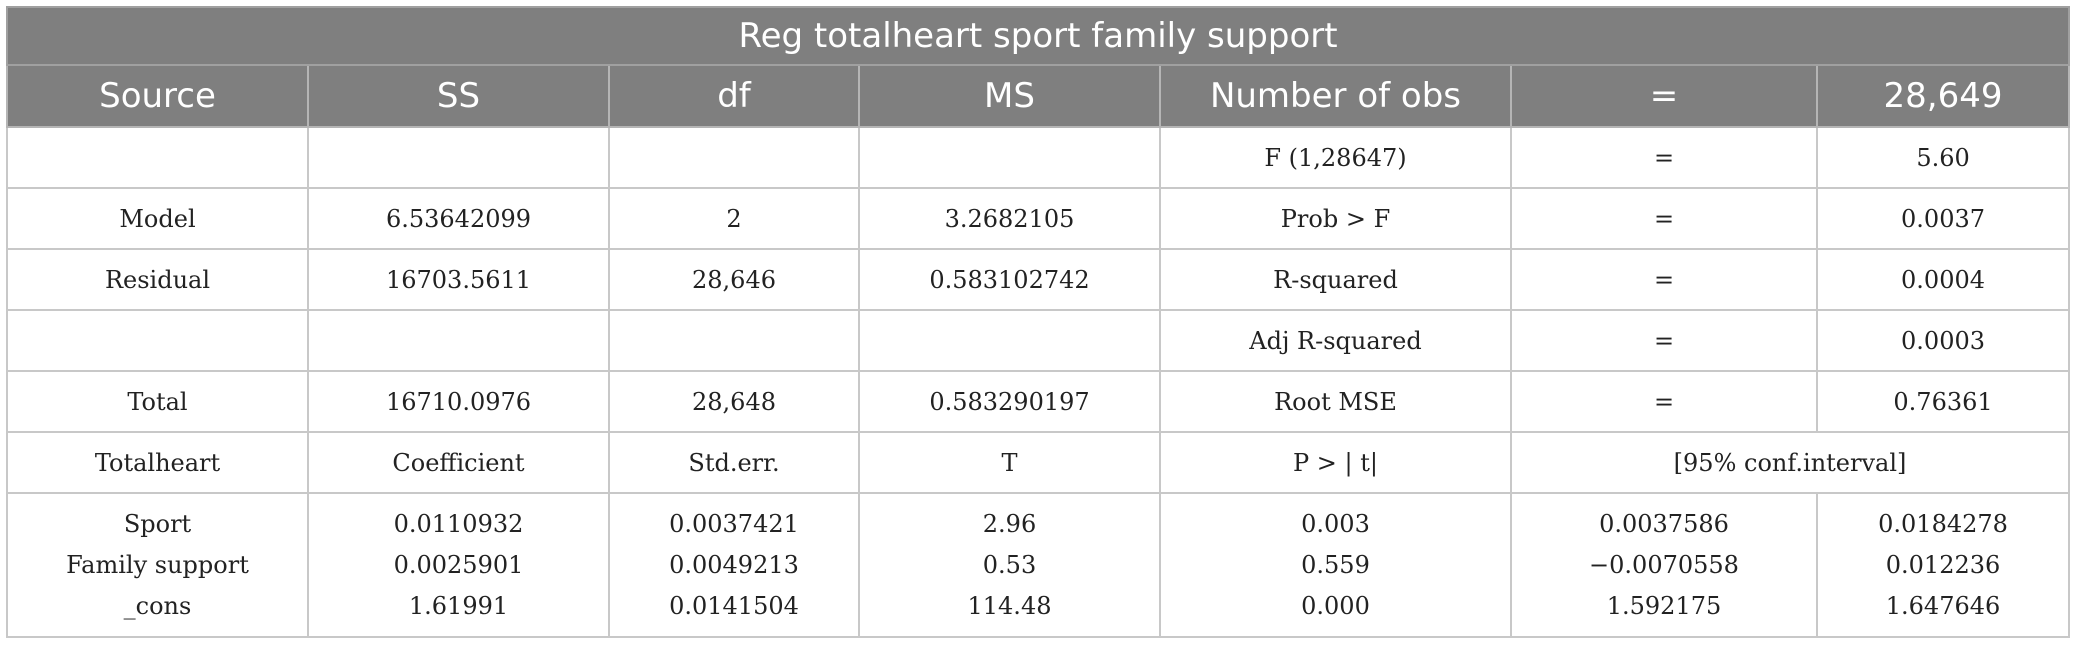  Describe the element at coordinates (458, 523) in the screenshot. I see `coef-coefficient: 0.0110932` at that location.